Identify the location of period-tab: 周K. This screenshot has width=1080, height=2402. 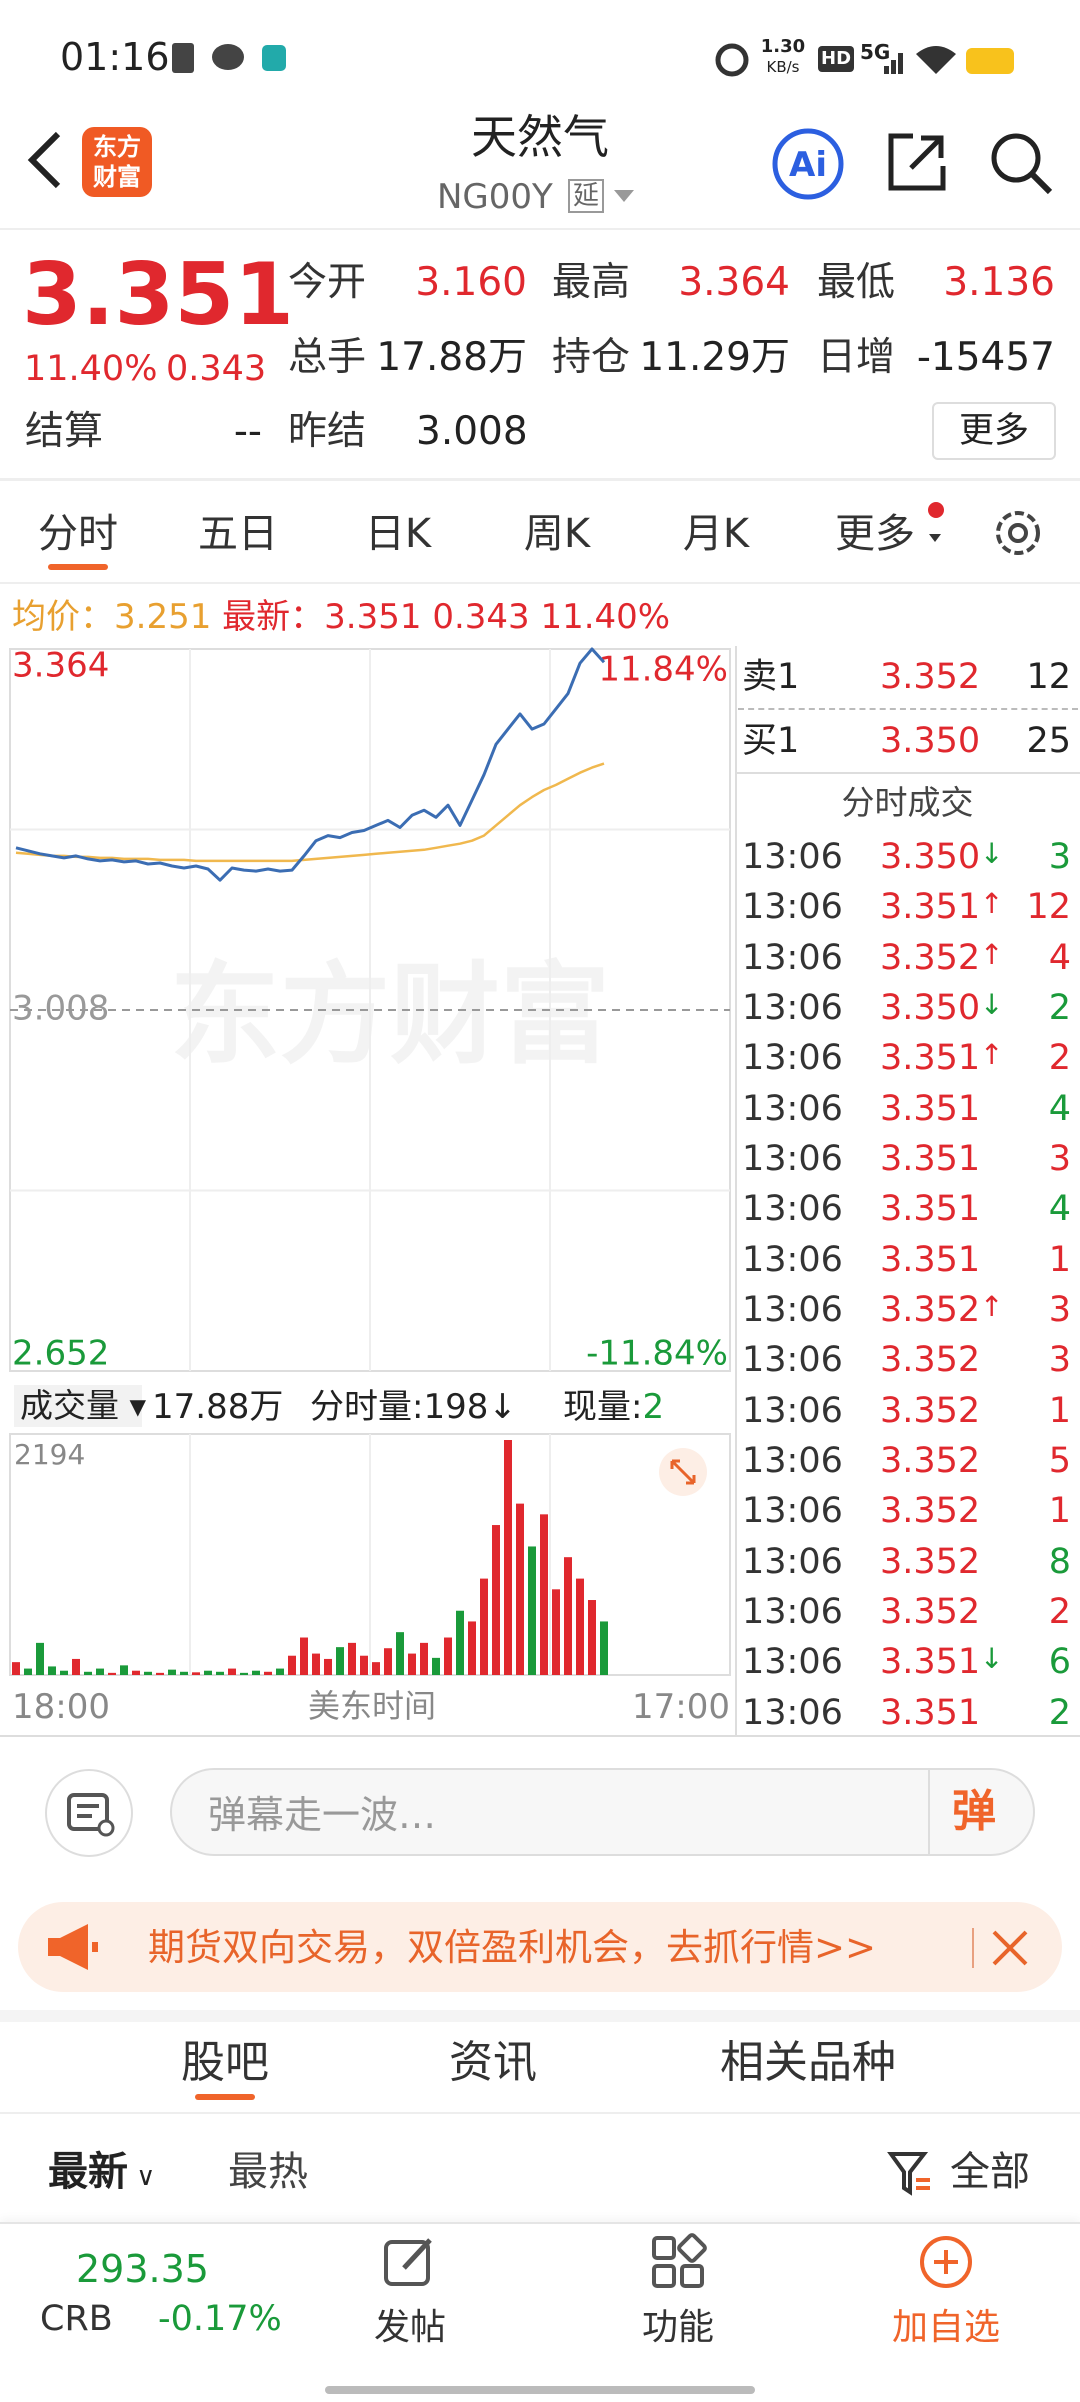
(557, 534).